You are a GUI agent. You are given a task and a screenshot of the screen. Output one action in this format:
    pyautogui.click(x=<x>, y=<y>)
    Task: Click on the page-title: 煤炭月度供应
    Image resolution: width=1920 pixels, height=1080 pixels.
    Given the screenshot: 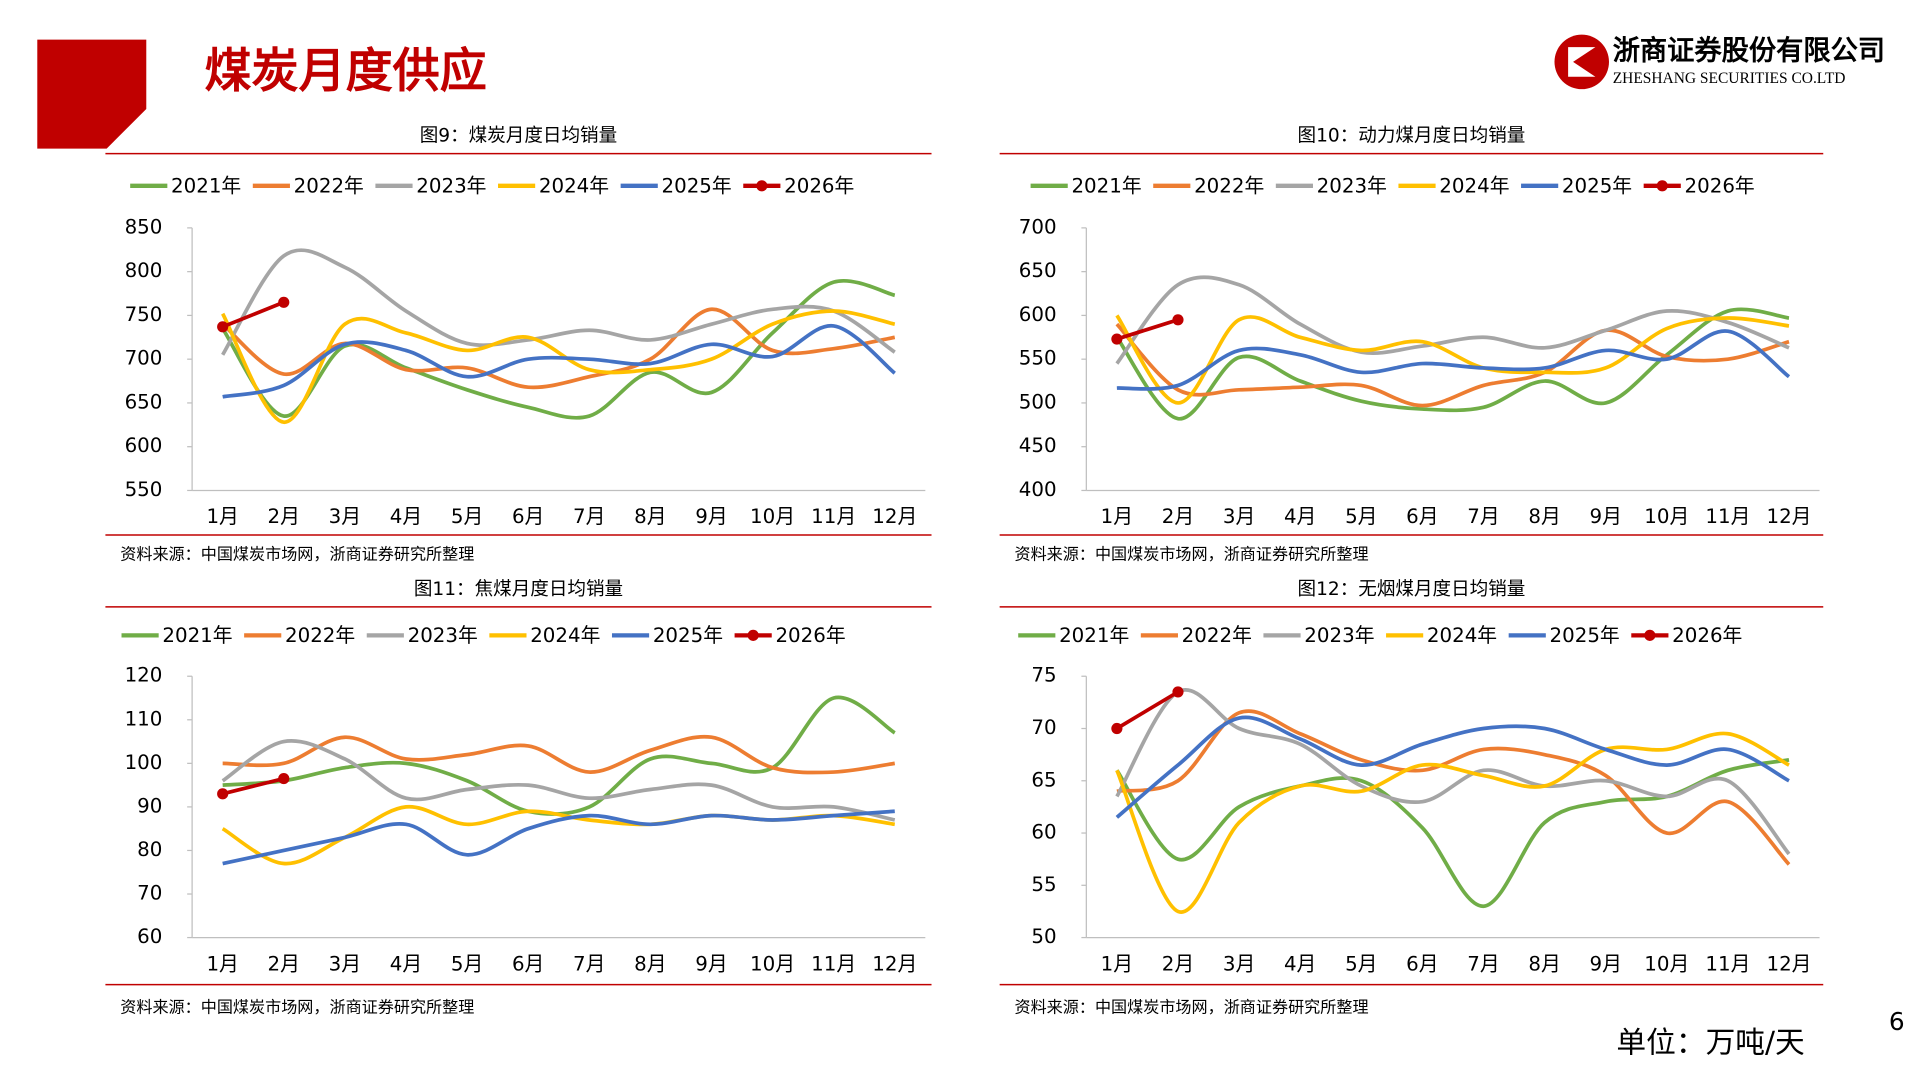 What is the action you would take?
    pyautogui.click(x=345, y=71)
    